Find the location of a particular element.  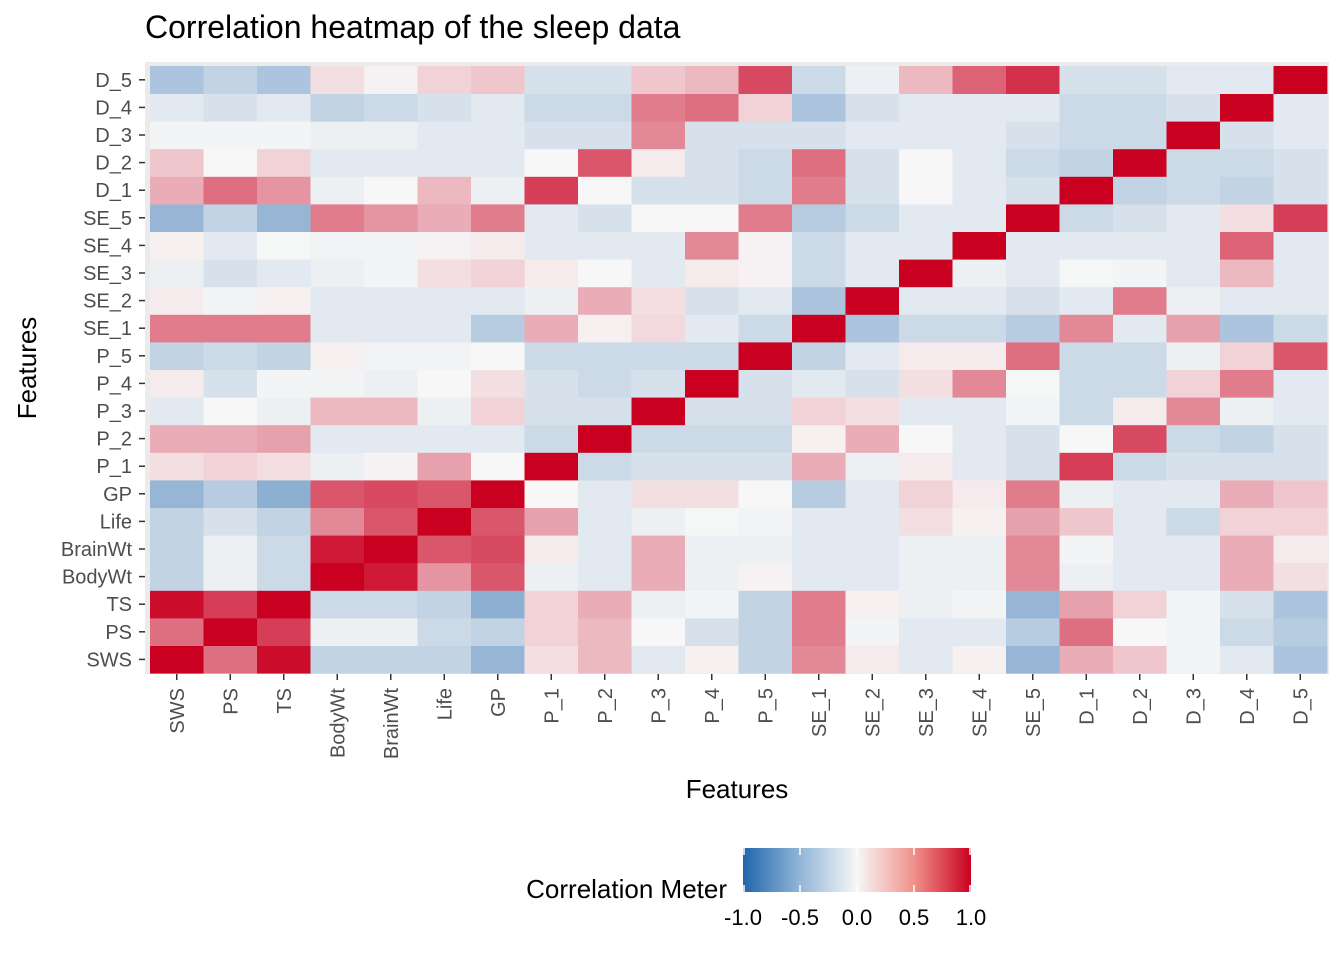

y-tick-label: P_5 is located at coordinates (114, 357).